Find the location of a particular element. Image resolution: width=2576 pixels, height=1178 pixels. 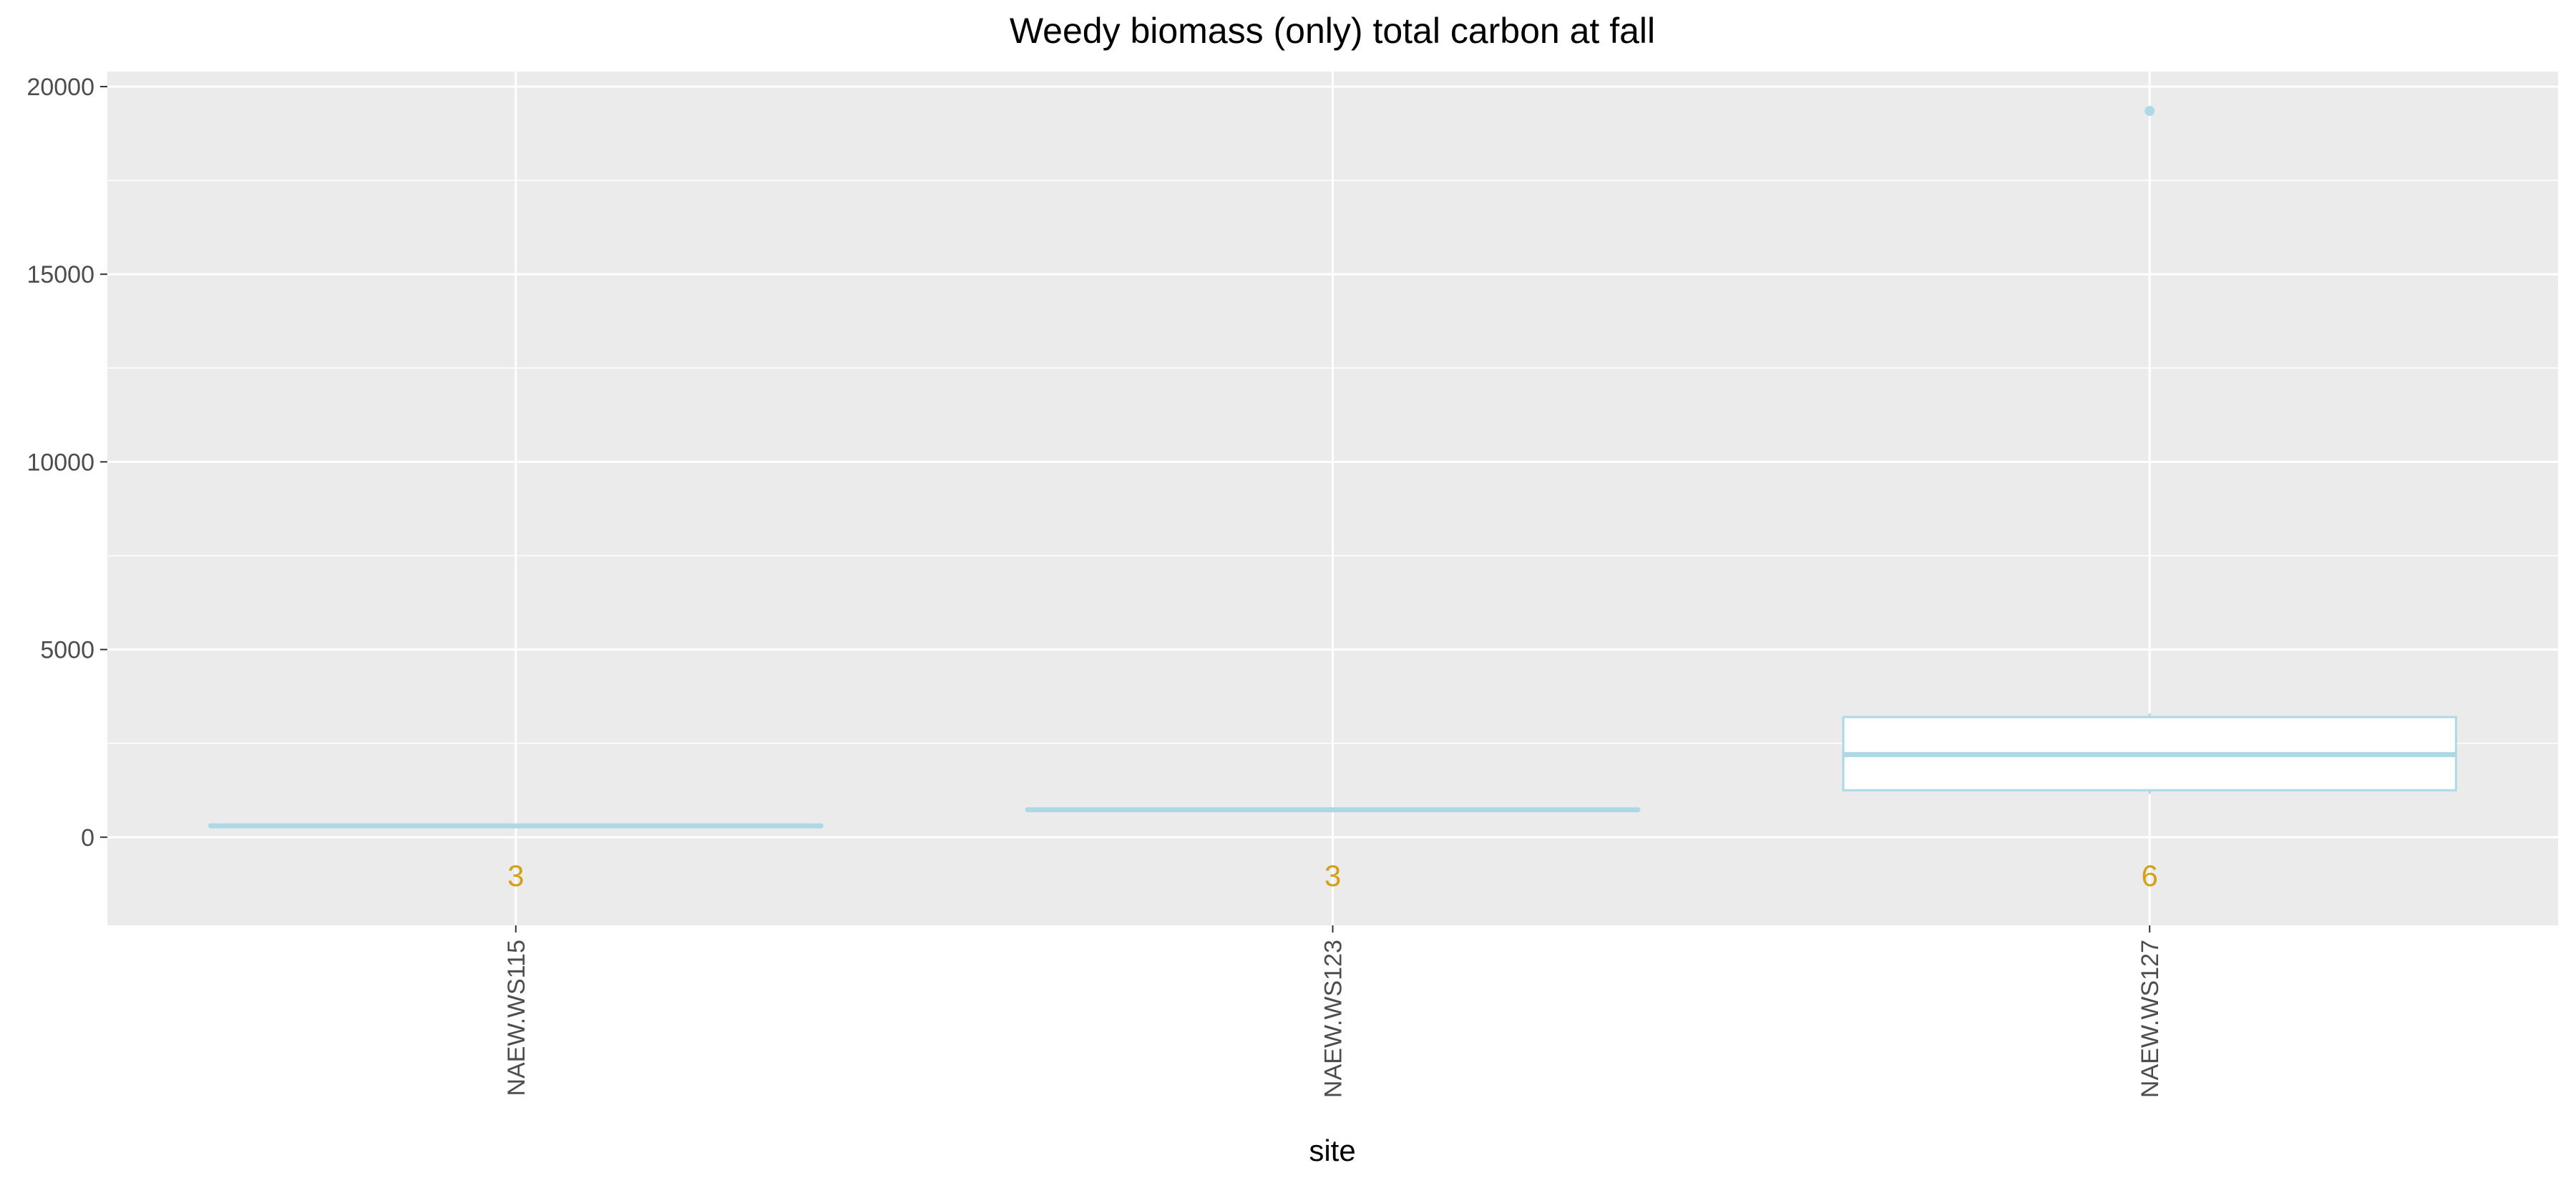

count-labels: 3 3 6 is located at coordinates (1332, 876).